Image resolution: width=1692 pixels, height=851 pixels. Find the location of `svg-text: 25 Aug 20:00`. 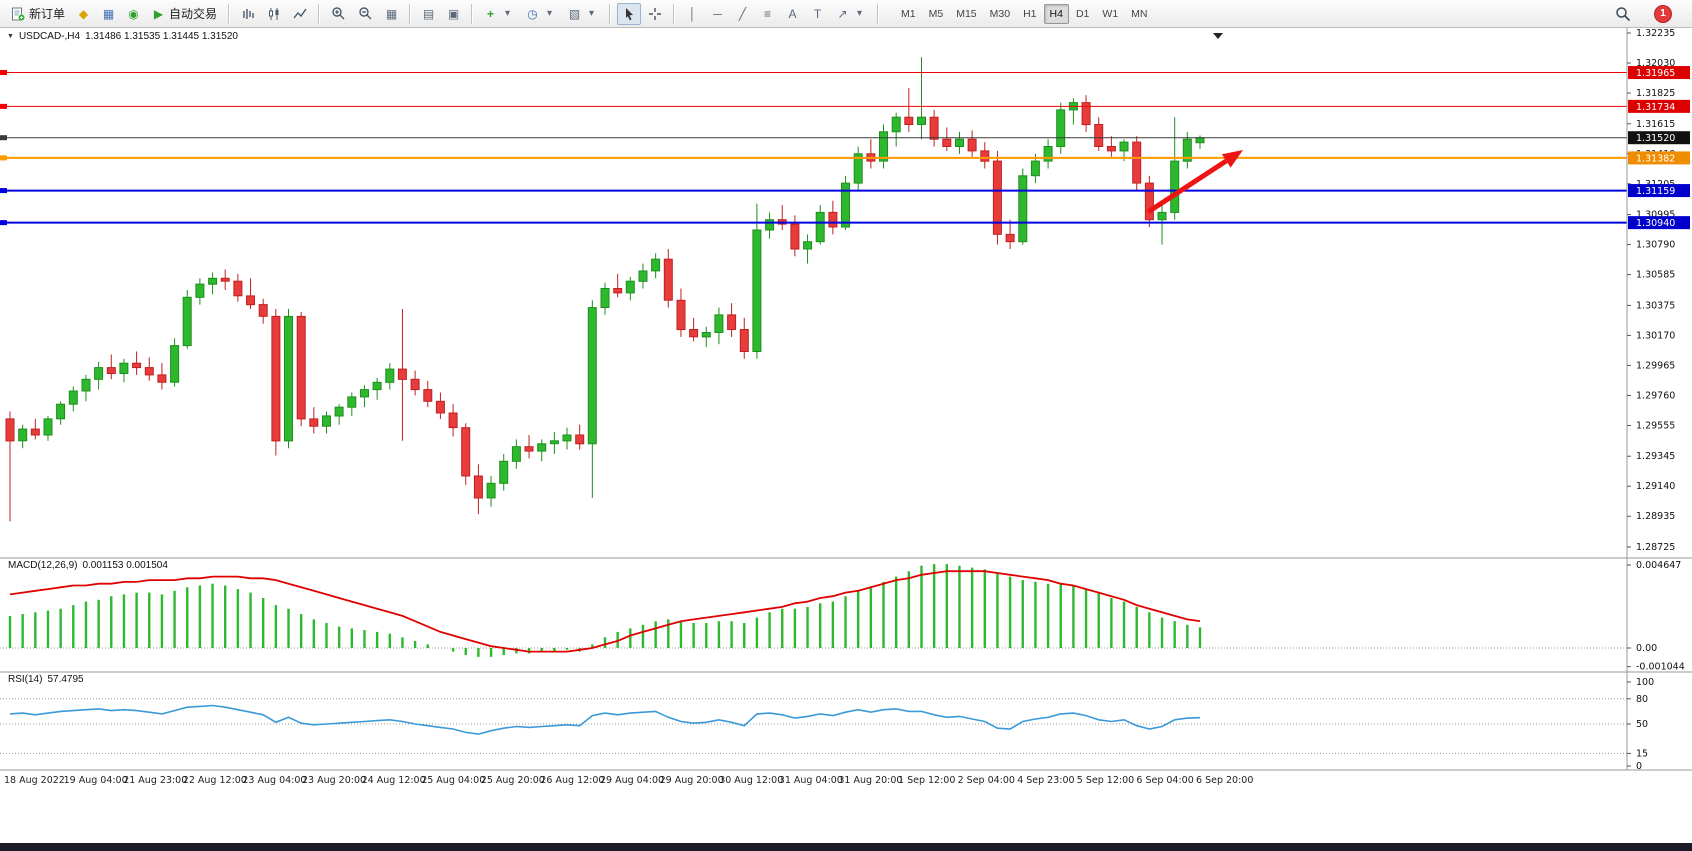

svg-text: 25 Aug 20:00 is located at coordinates (513, 780).